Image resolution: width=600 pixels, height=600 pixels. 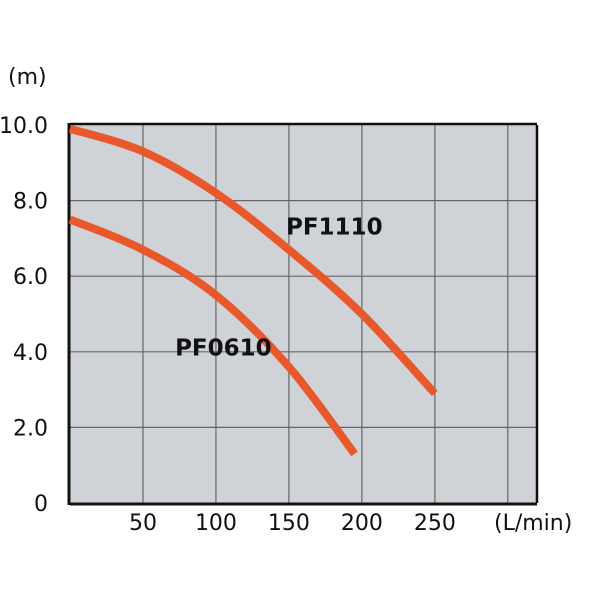 I want to click on x-tick-label: 50, so click(x=143, y=523).